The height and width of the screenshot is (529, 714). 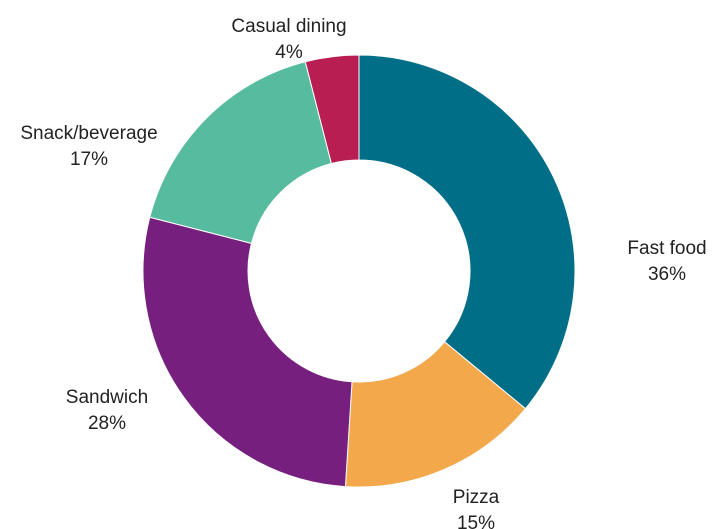 I want to click on slice-value: 36%, so click(x=667, y=274).